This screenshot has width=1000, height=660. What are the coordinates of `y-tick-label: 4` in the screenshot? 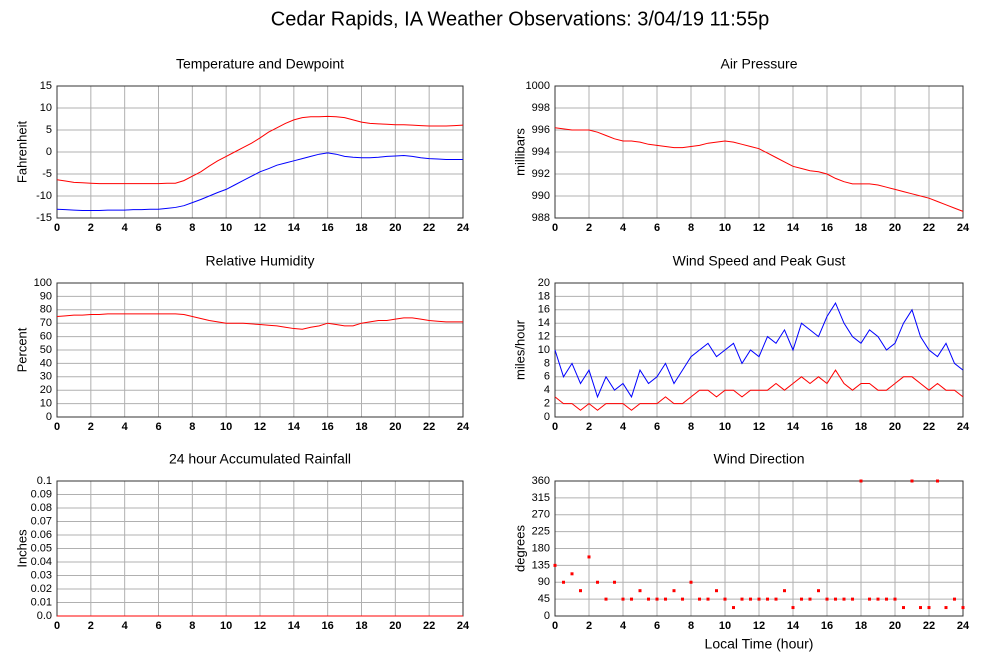 It's located at (547, 390).